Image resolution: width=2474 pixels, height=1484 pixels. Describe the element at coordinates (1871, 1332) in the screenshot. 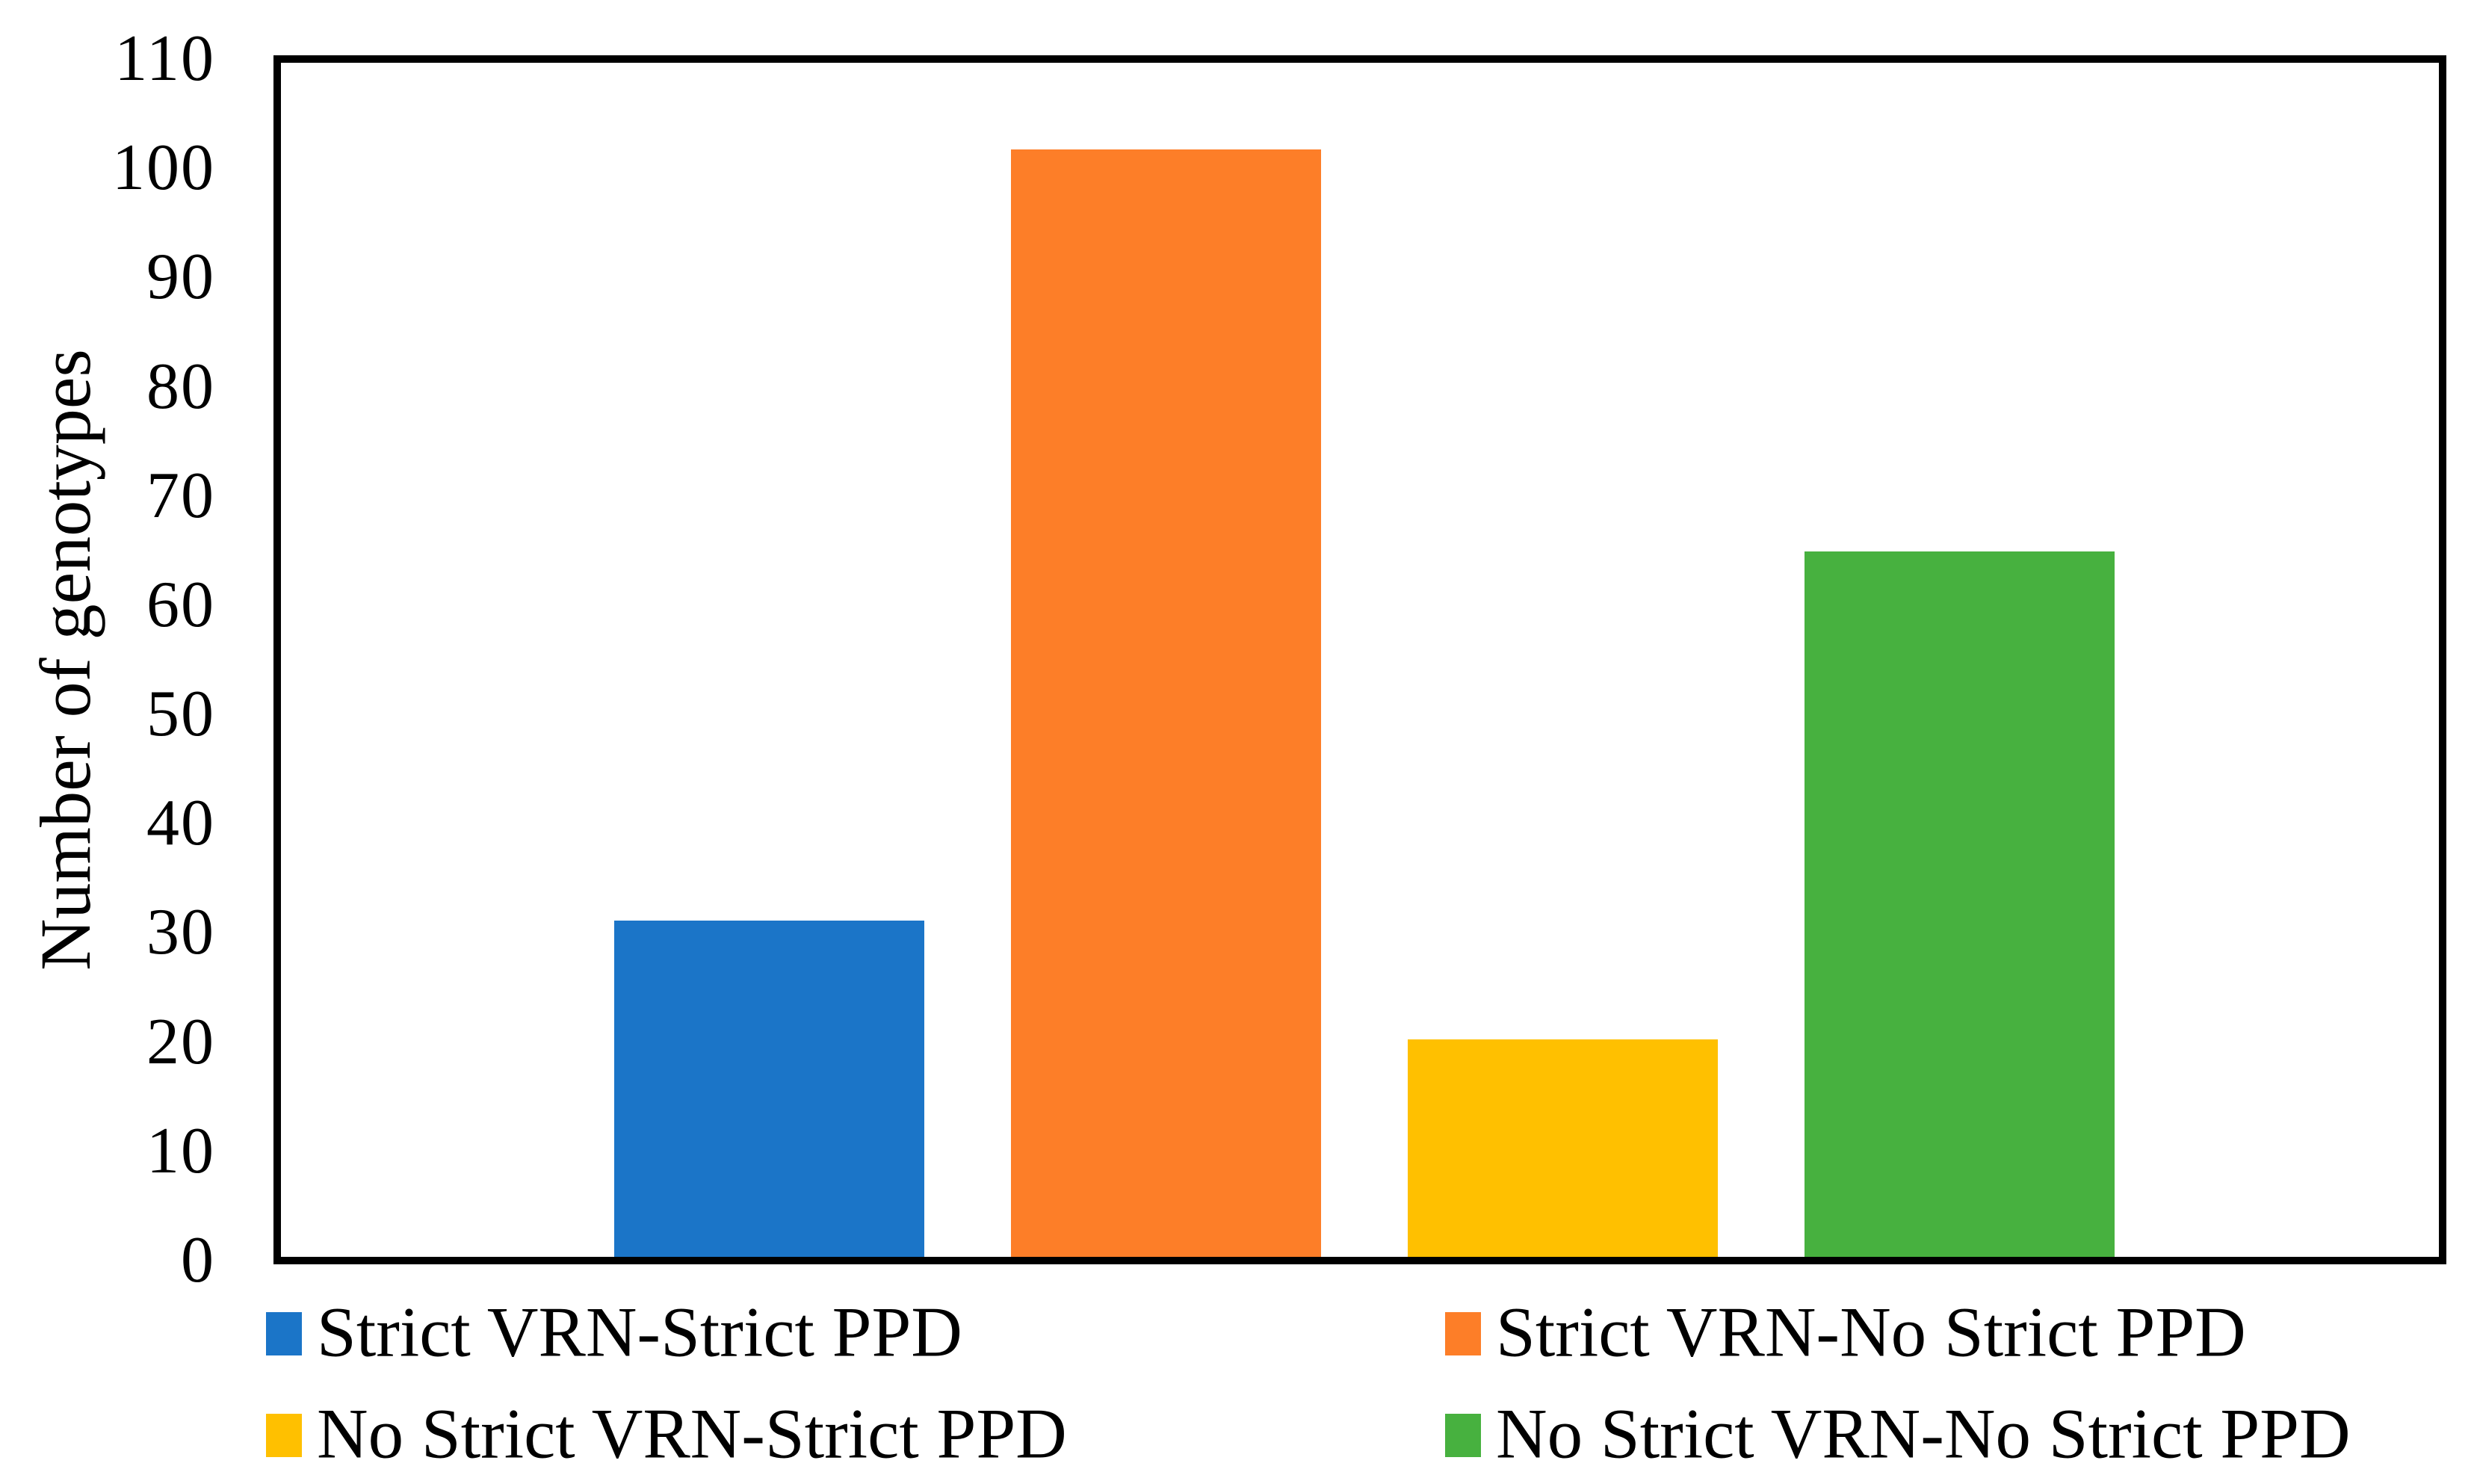

I see `legend-item-label: Strict VRN-No Strict PPD` at that location.